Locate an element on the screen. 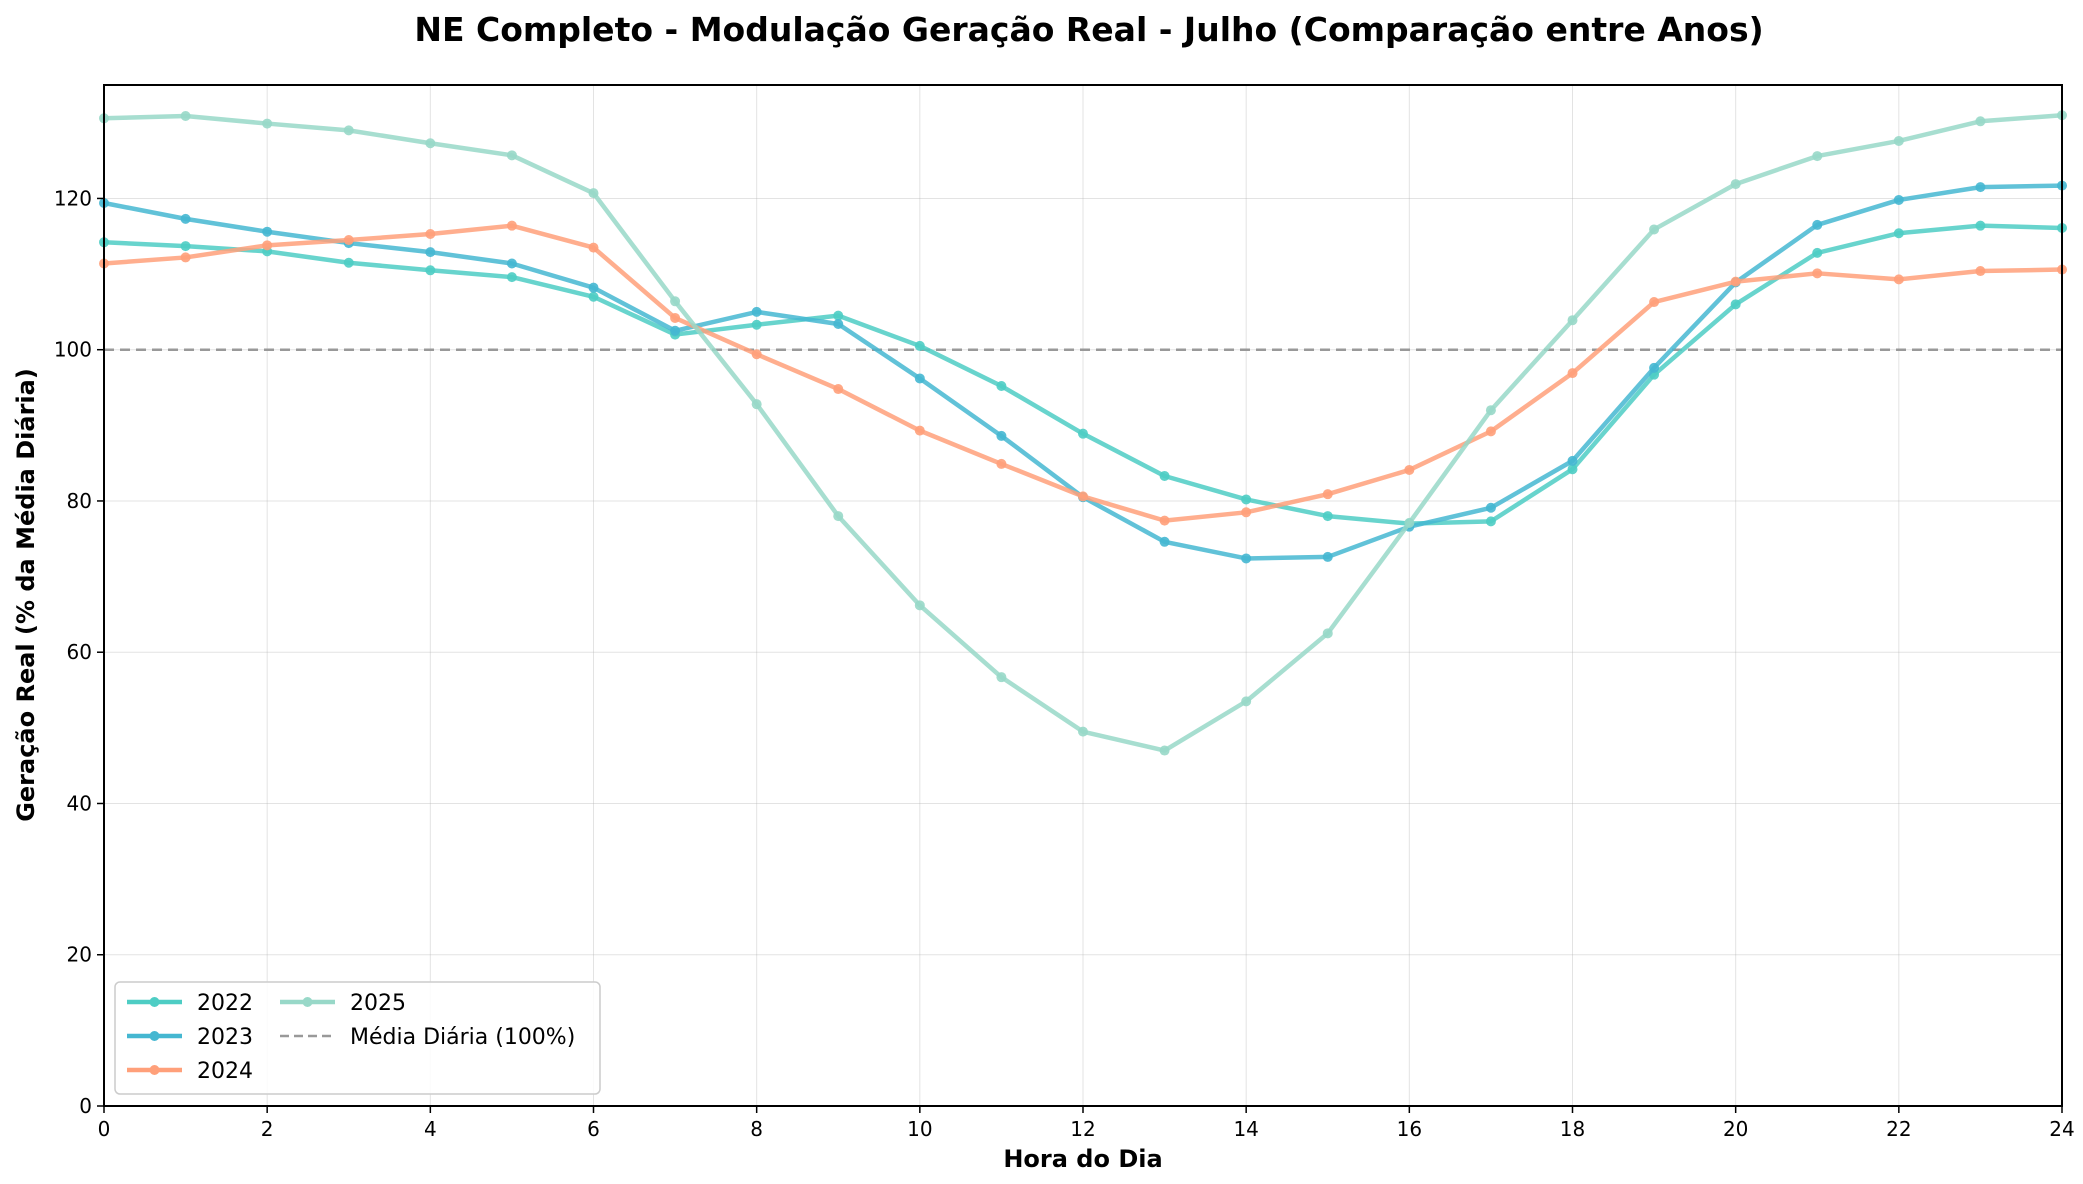  y-tick-label: 120 is located at coordinates (73, 198).